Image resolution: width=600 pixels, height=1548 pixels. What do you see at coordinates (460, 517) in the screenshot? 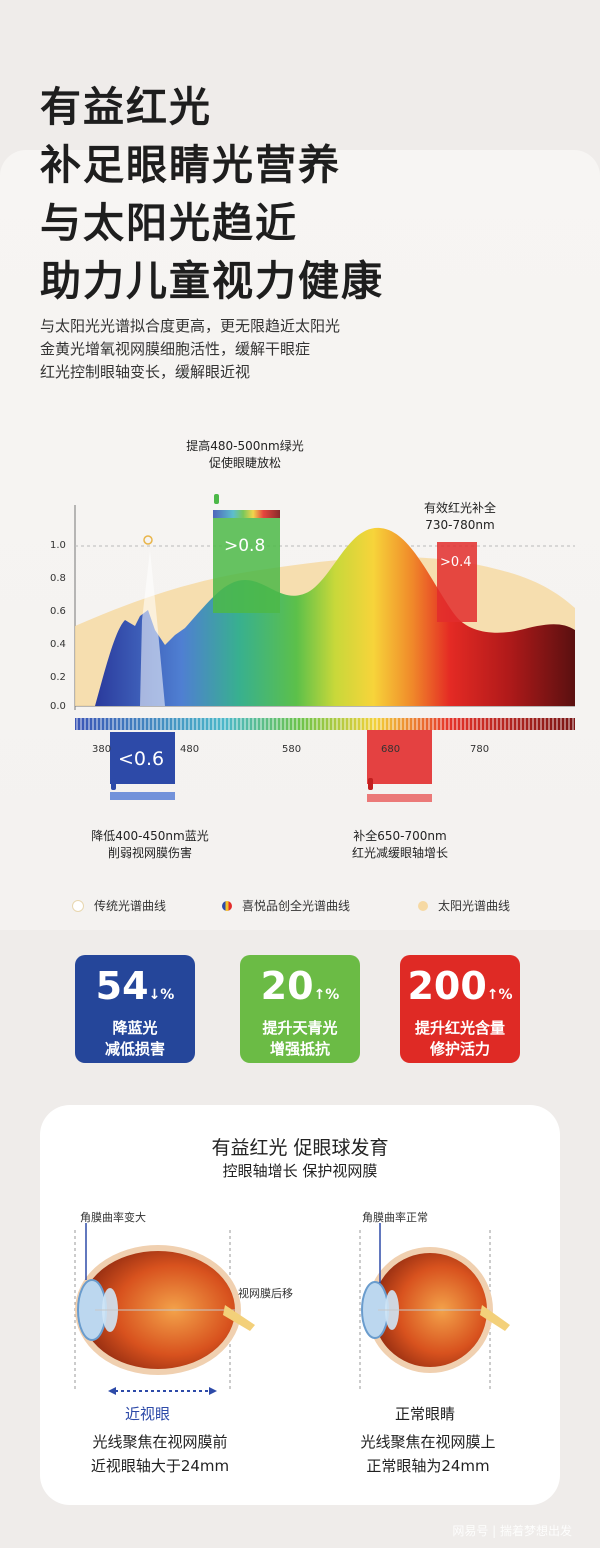
I see `red-note: 有效红光补全 730-780nm` at bounding box center [460, 517].